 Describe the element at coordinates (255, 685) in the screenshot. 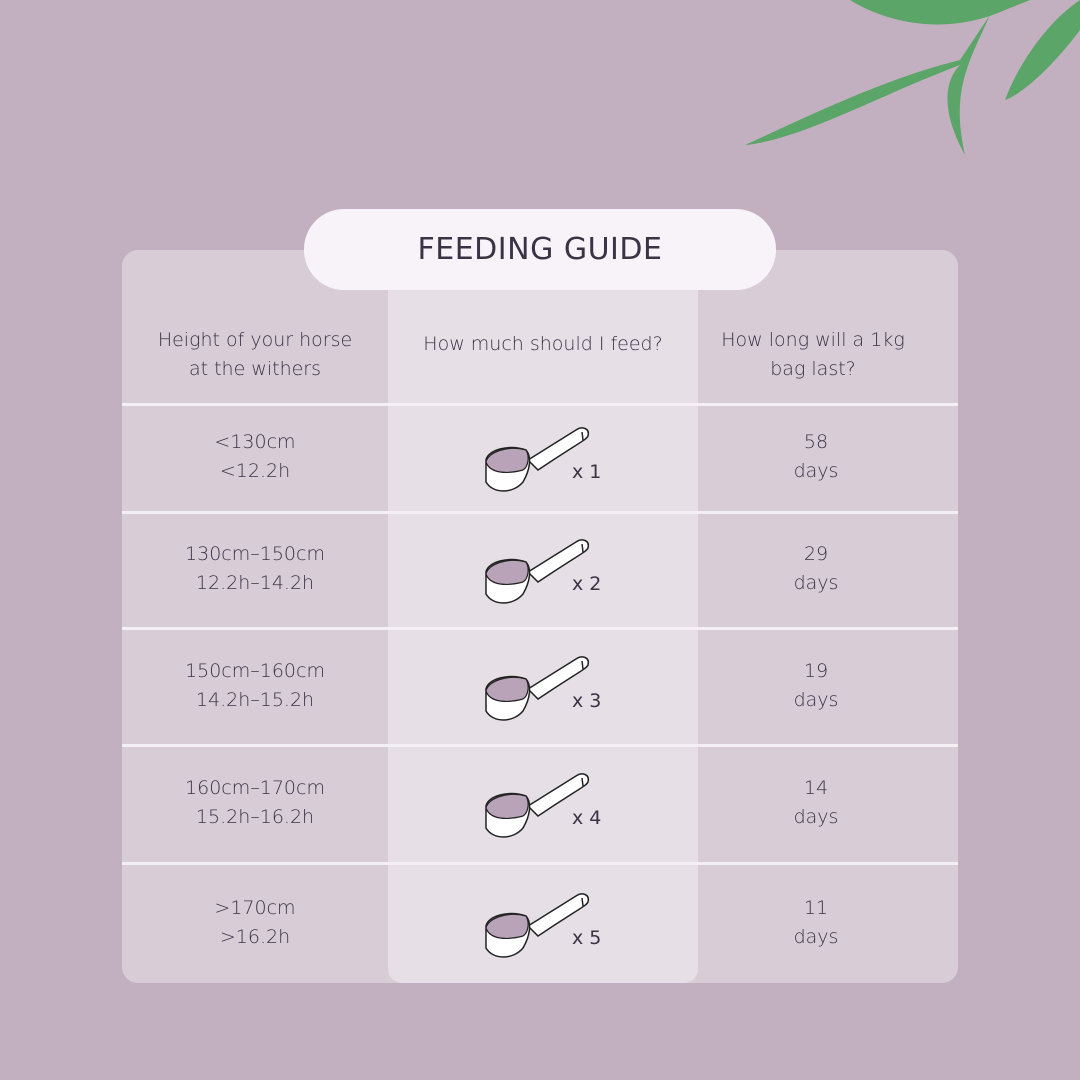

I see `row-height: 150cm–160cm 14.2h–15.2h` at that location.